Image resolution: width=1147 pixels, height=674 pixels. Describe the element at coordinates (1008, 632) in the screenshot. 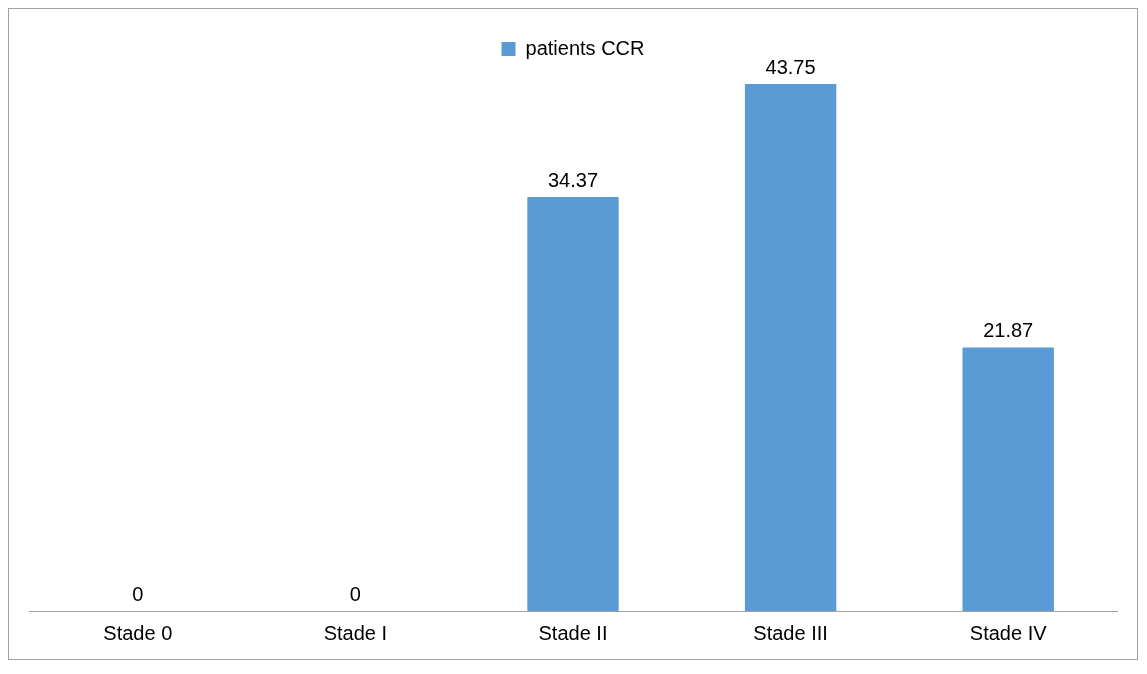

I see `x-tick-label: Stade IV` at that location.